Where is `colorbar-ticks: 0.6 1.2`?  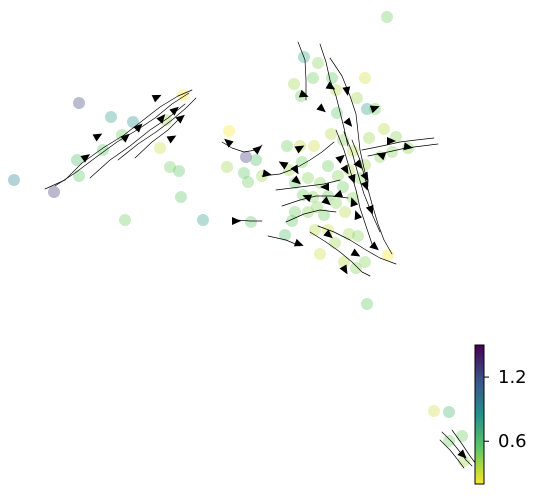 colorbar-ticks: 0.6 1.2 is located at coordinates (505, 409).